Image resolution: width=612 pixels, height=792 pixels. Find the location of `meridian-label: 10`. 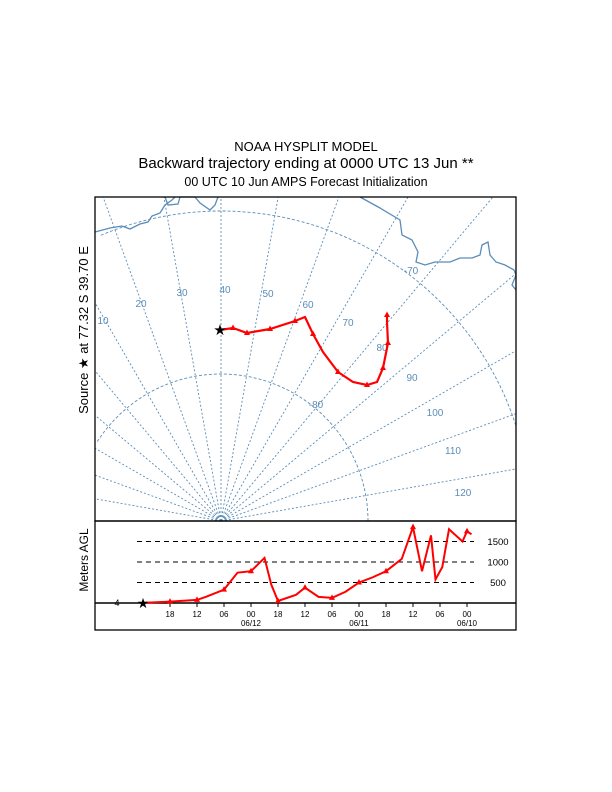

meridian-label: 10 is located at coordinates (103, 321).